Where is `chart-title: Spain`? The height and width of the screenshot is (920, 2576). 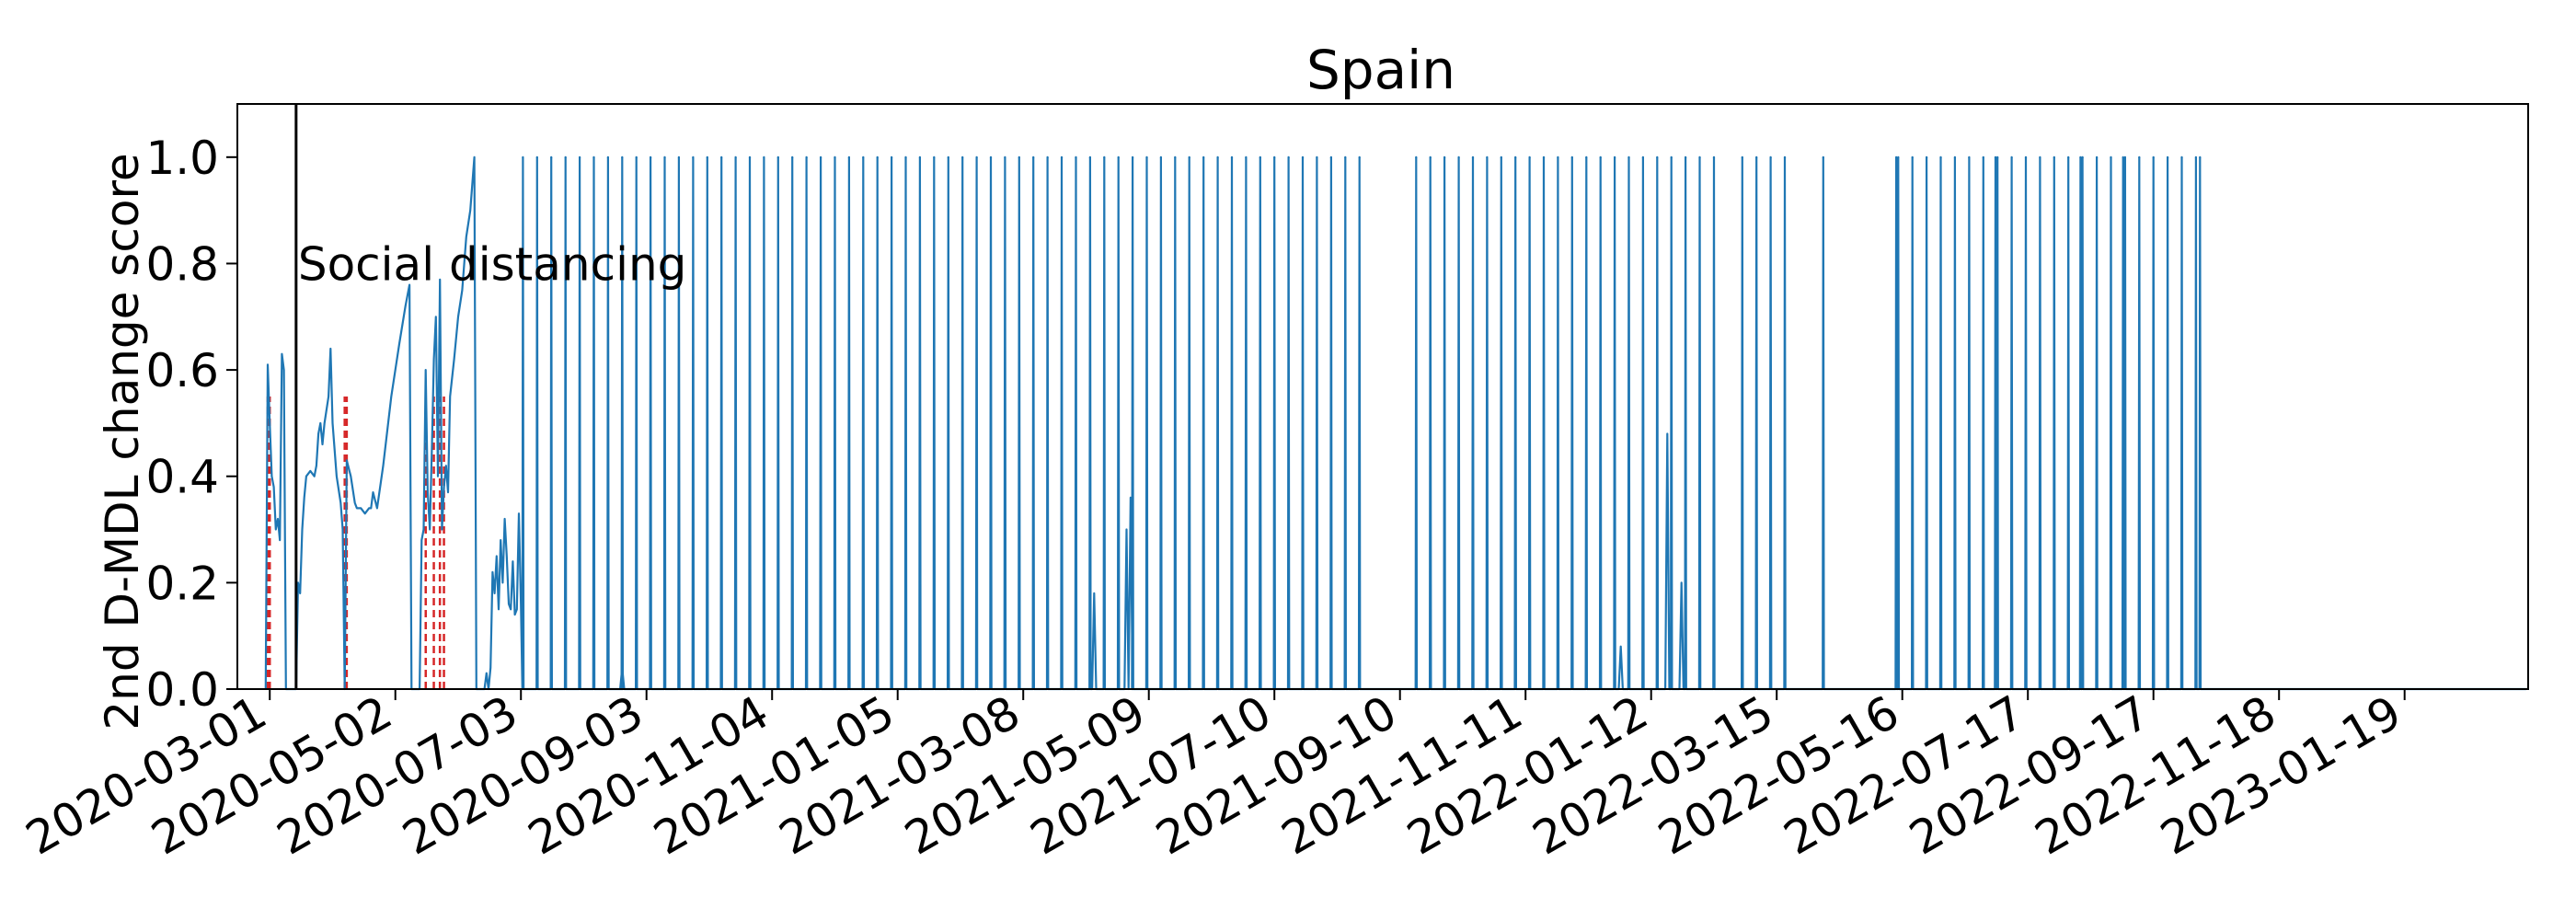
chart-title: Spain is located at coordinates (1380, 70).